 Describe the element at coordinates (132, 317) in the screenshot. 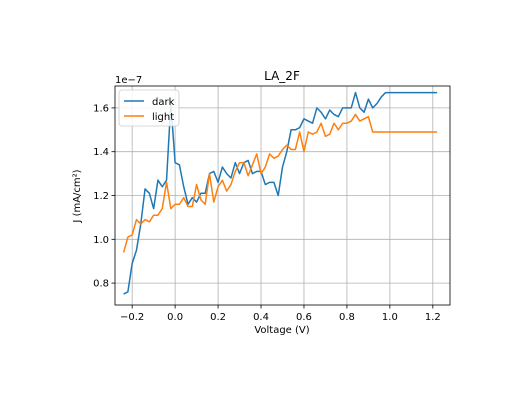

I see `x-tick-label: −0.2` at that location.